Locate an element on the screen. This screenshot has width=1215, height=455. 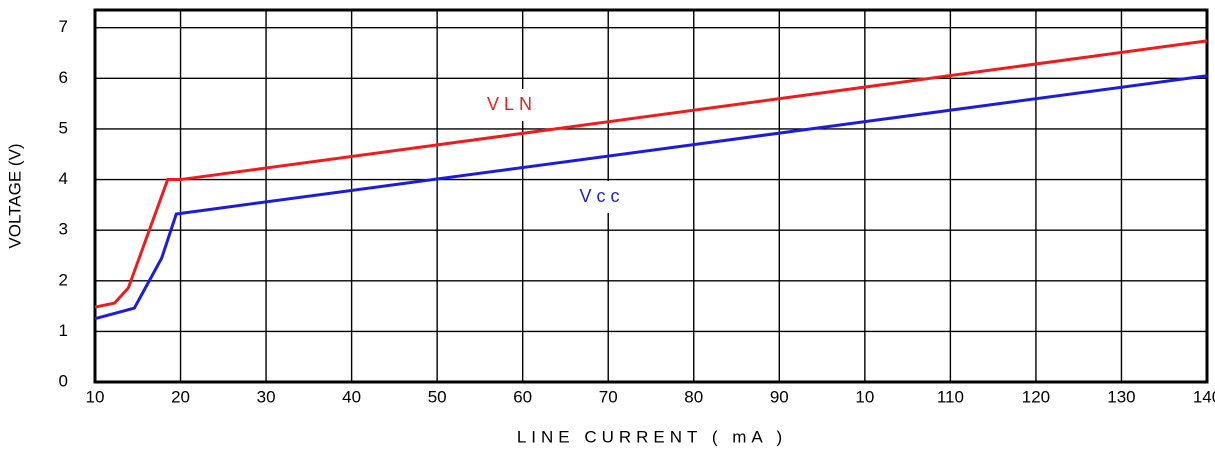
x-axis-label: LINE CURRENT ( mA ) is located at coordinates (652, 436).